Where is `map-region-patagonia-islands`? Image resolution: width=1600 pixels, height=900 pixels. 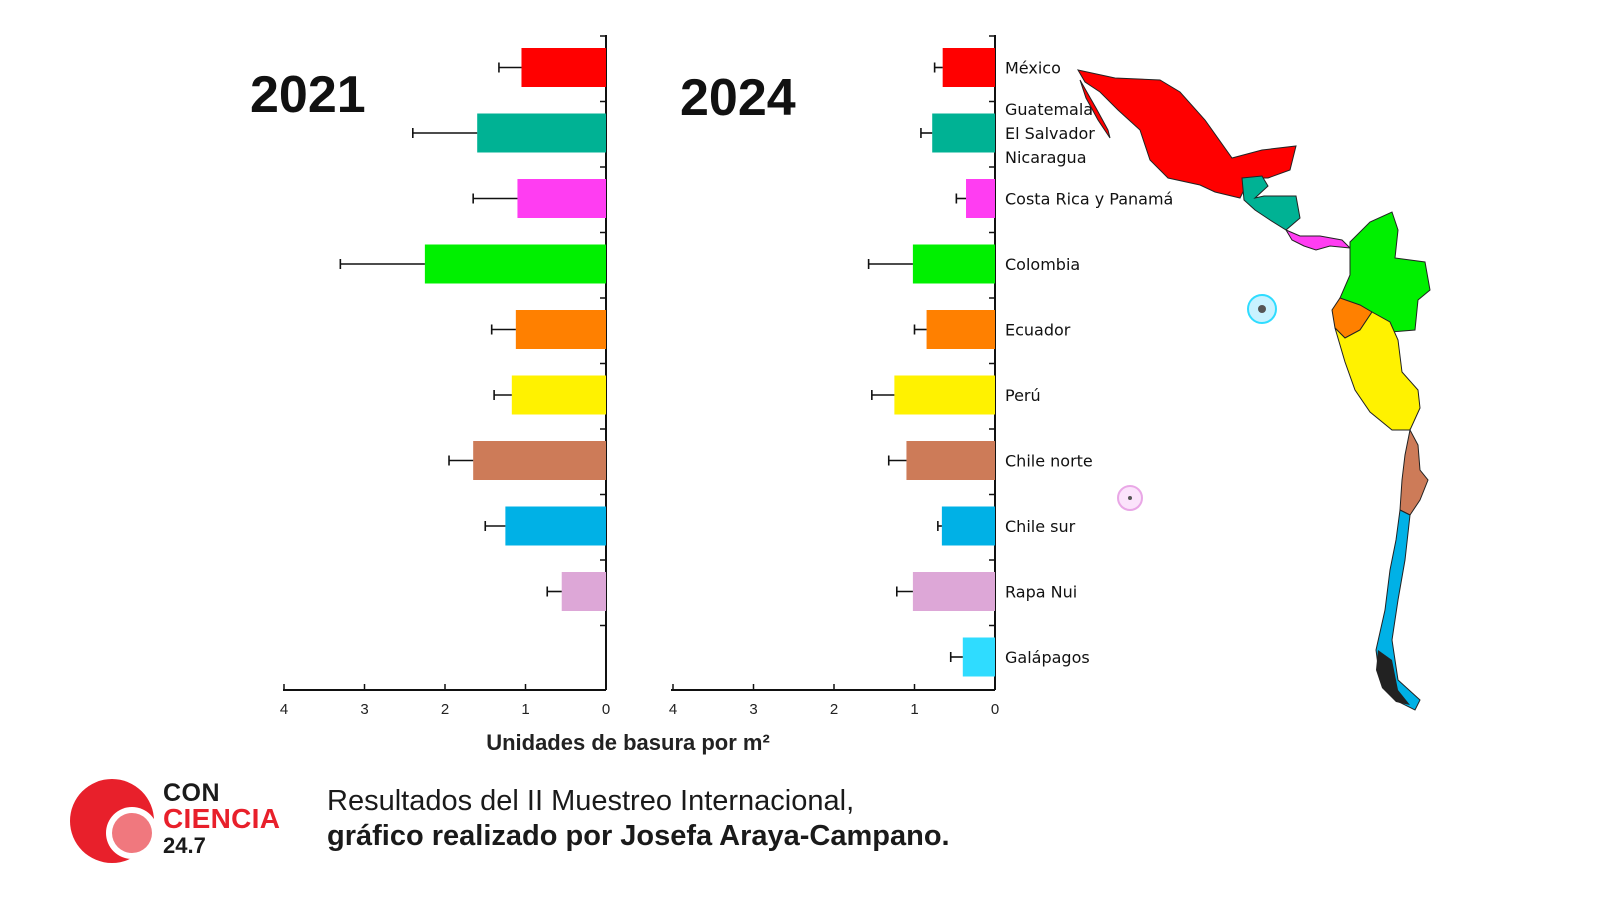 map-region-patagonia-islands is located at coordinates (1393, 677).